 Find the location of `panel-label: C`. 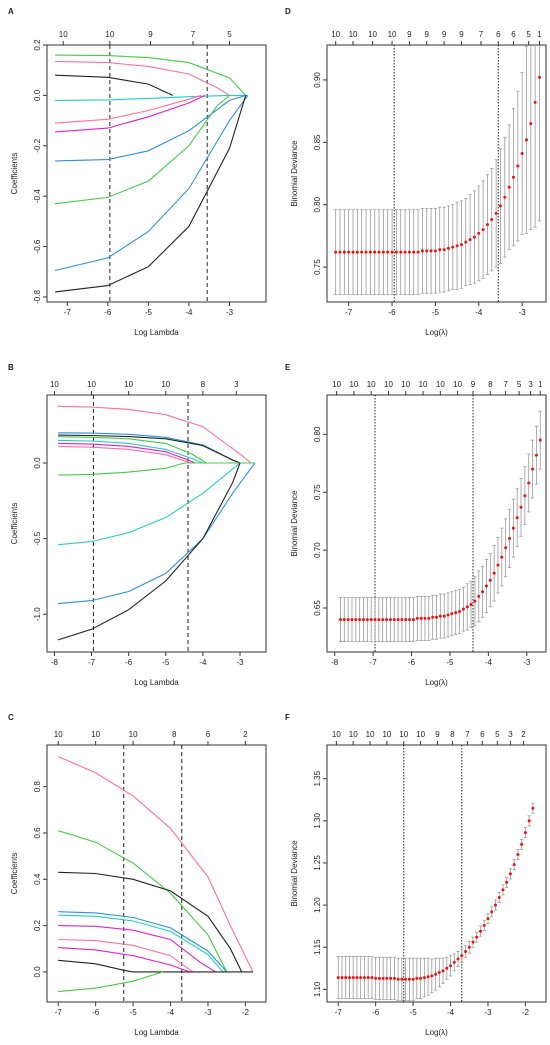

panel-label: C is located at coordinates (11, 717).